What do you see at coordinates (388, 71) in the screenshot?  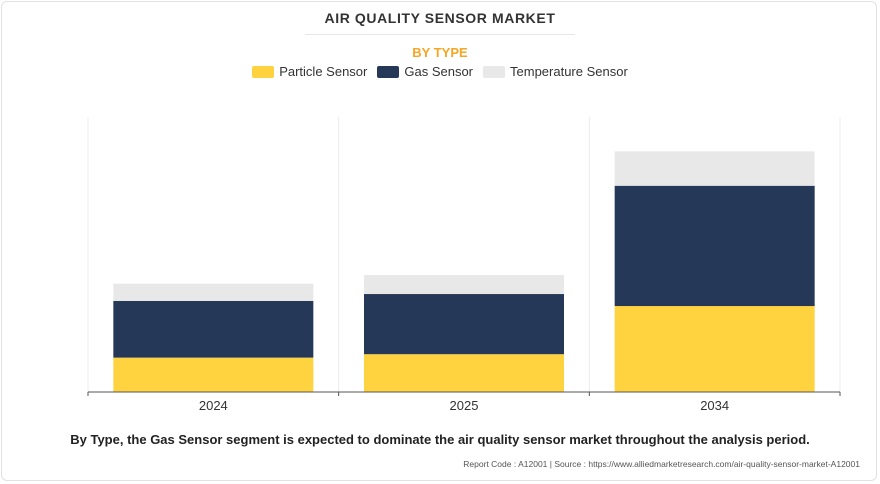 I see `legend-swatch-gas-sensor` at bounding box center [388, 71].